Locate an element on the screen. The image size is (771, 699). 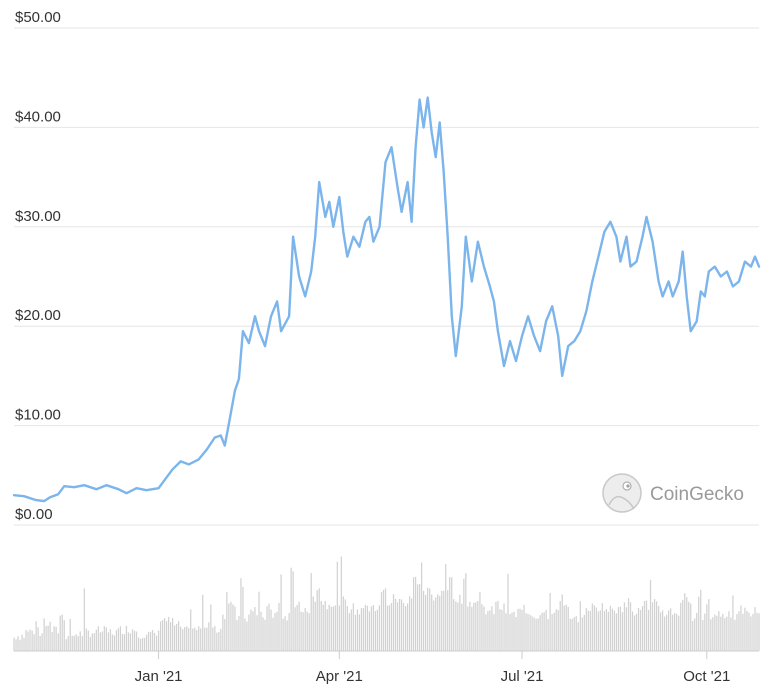
y-tick-label: $40.00 is located at coordinates (38, 116).